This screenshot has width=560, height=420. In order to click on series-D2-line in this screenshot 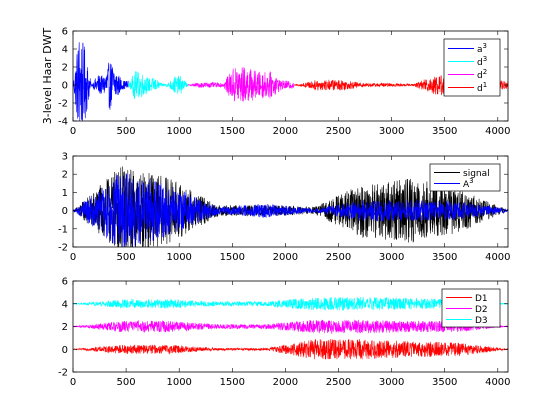, I will do `click(290, 327)`.